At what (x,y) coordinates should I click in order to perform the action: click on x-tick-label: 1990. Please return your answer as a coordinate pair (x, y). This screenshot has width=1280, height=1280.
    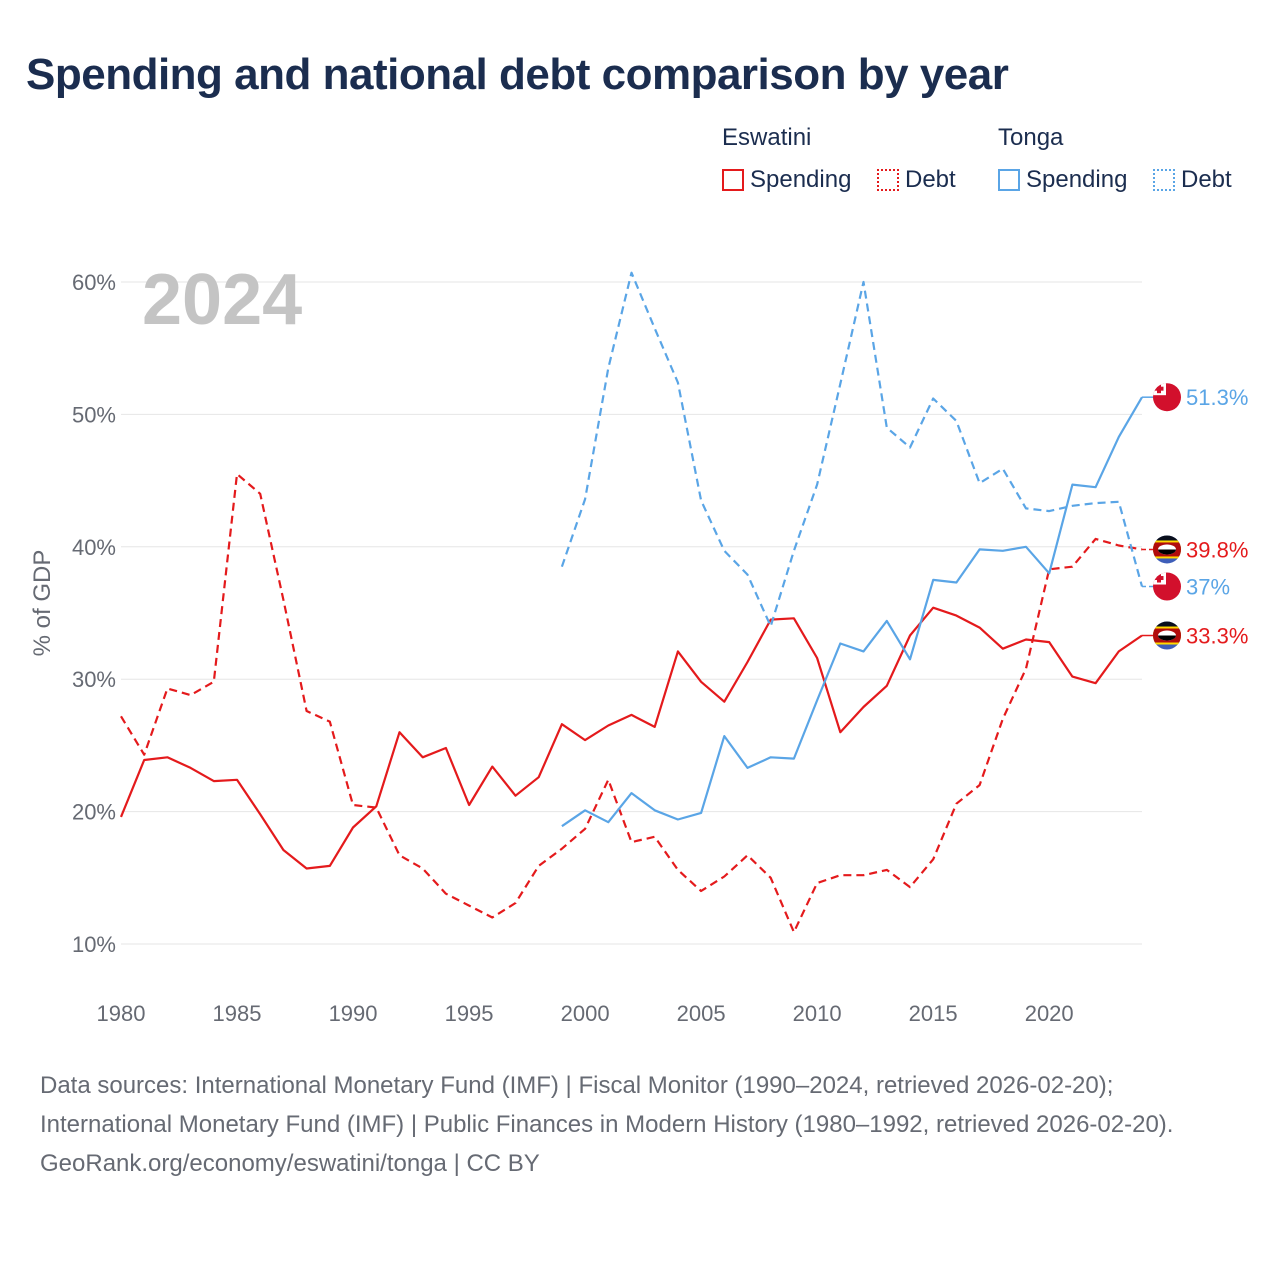
    Looking at the image, I should click on (353, 1013).